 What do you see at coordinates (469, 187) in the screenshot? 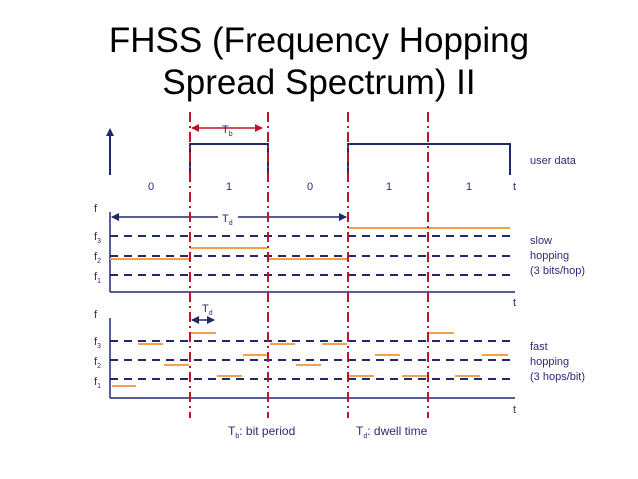
I see `bit-label-4: 1` at bounding box center [469, 187].